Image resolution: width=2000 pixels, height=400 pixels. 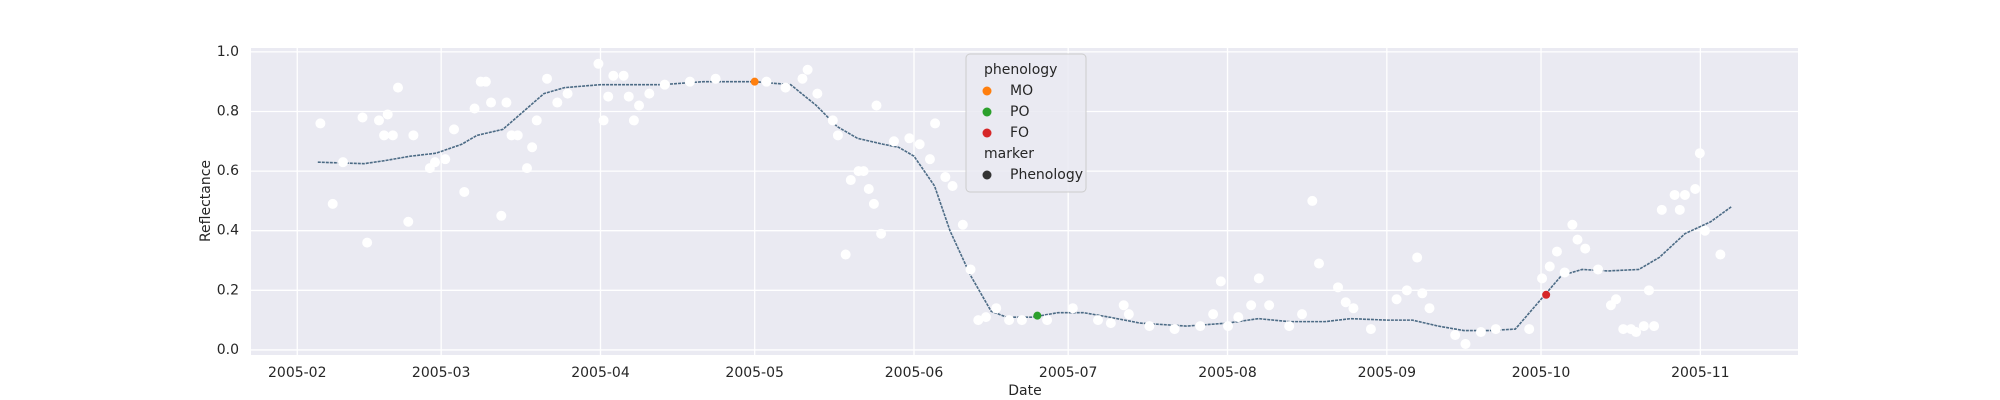 I want to click on x-tick-label: 2005-08, so click(x=1227, y=373).